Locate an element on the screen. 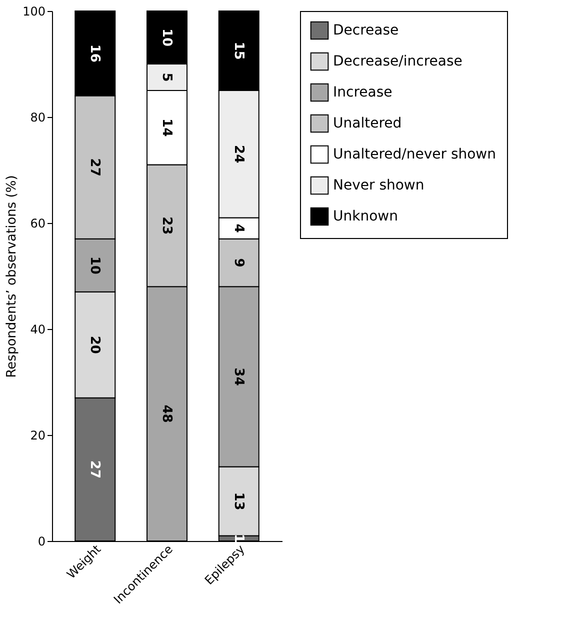  legend-label: Decrease/increase is located at coordinates (397, 62).